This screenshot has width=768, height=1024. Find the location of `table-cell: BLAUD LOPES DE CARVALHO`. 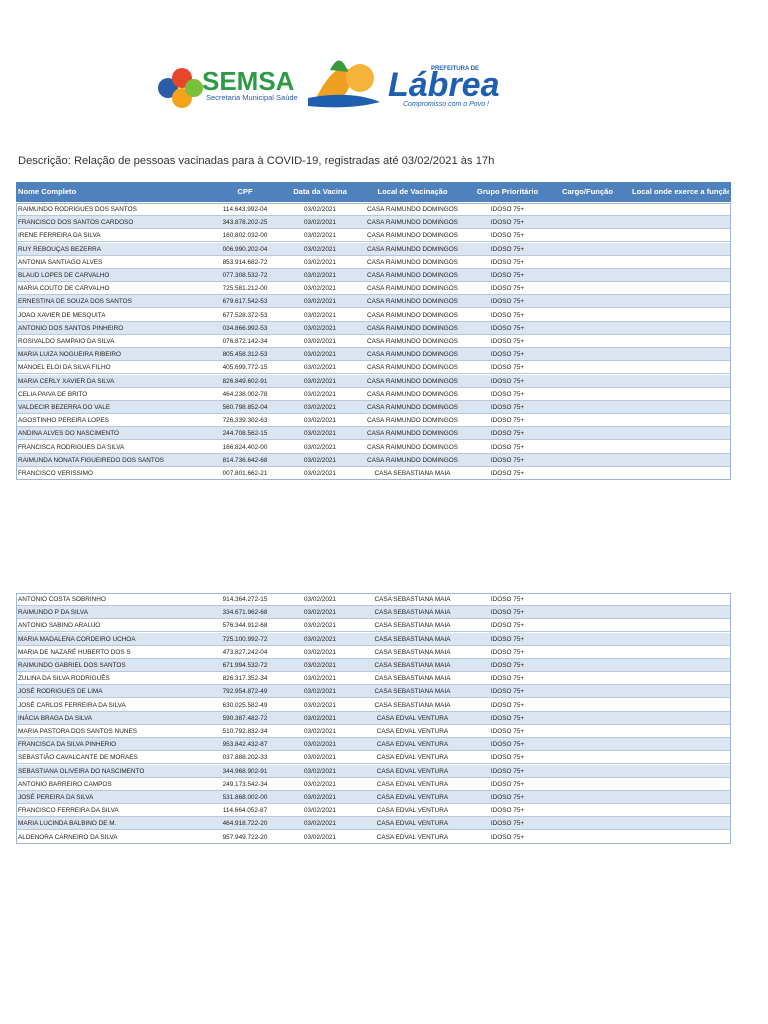

table-cell: BLAUD LOPES DE CARVALHO is located at coordinates (64, 275).